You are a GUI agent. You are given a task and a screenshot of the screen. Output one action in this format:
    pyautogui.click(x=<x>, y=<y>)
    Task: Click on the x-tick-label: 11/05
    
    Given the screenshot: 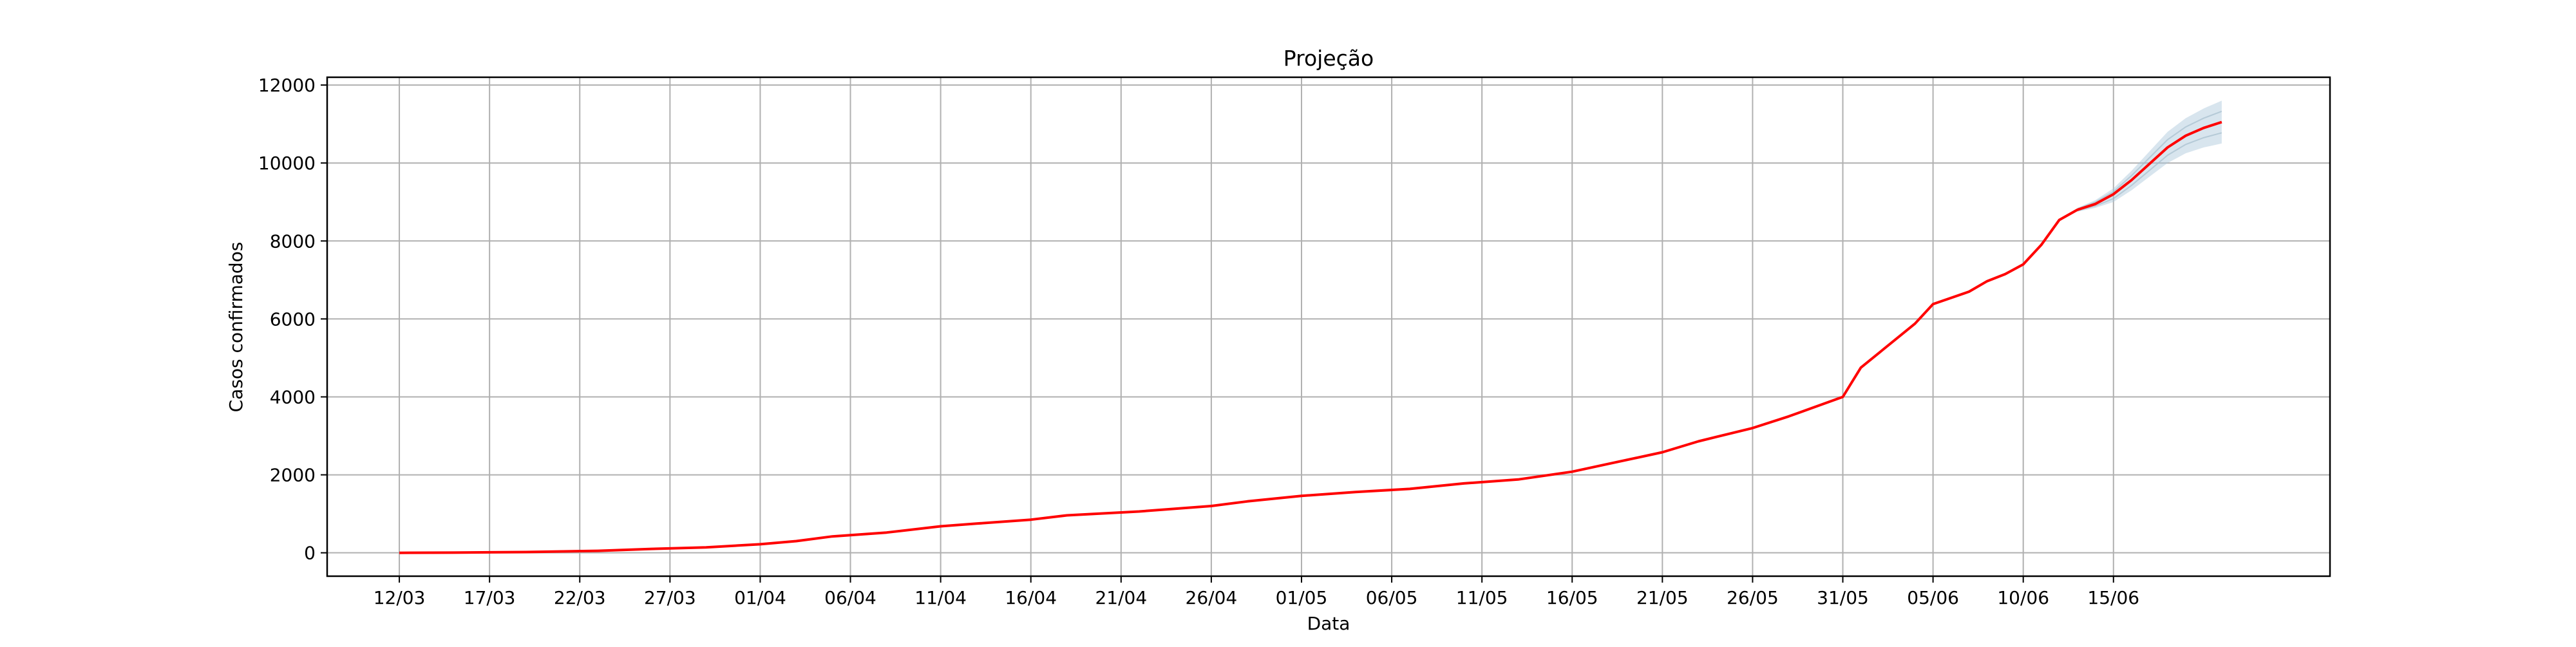 What is the action you would take?
    pyautogui.click(x=1482, y=597)
    